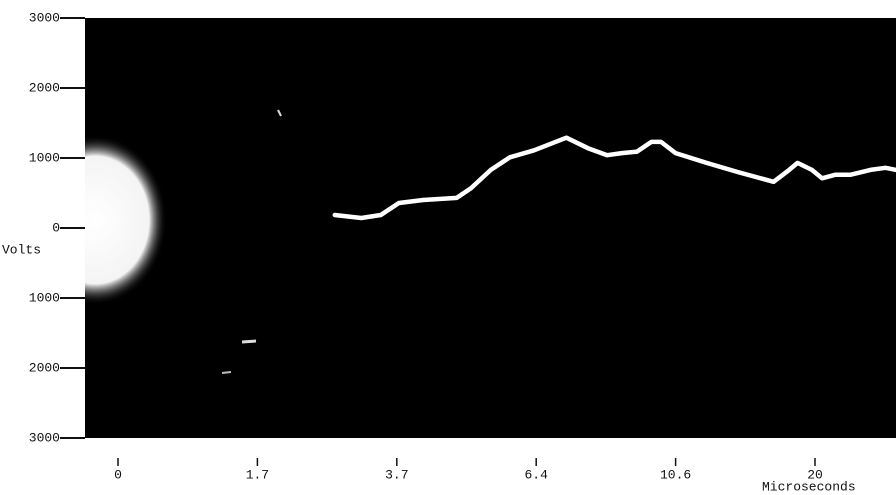  What do you see at coordinates (675, 474) in the screenshot?
I see `x-tick-label: 10.6` at bounding box center [675, 474].